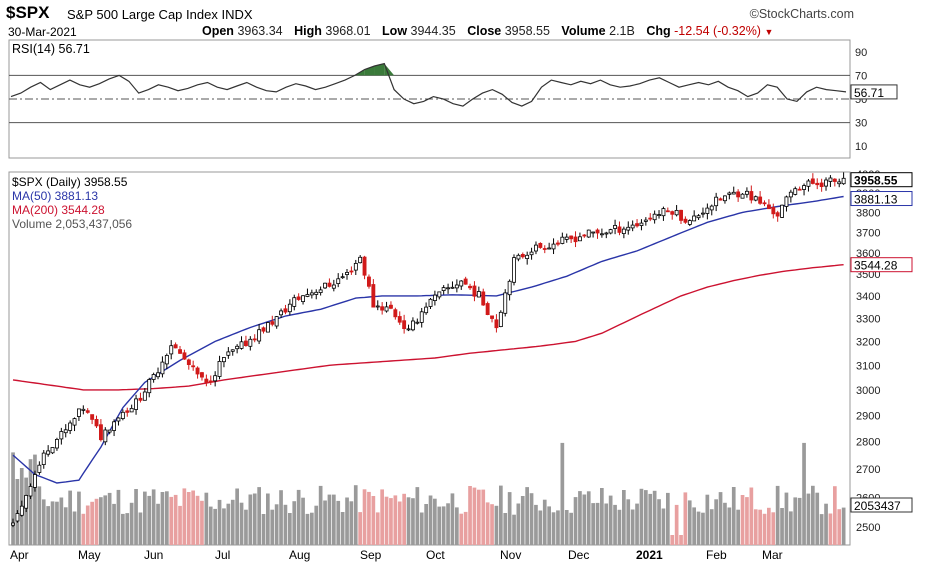  I want to click on rsi-last-box, so click(874, 92).